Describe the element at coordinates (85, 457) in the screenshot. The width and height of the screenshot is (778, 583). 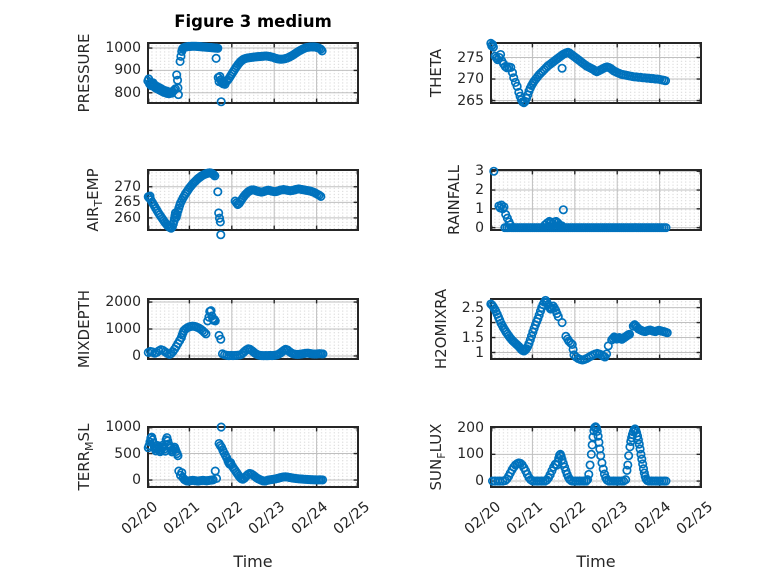
I see `y-axis-label: TERRMSL` at that location.